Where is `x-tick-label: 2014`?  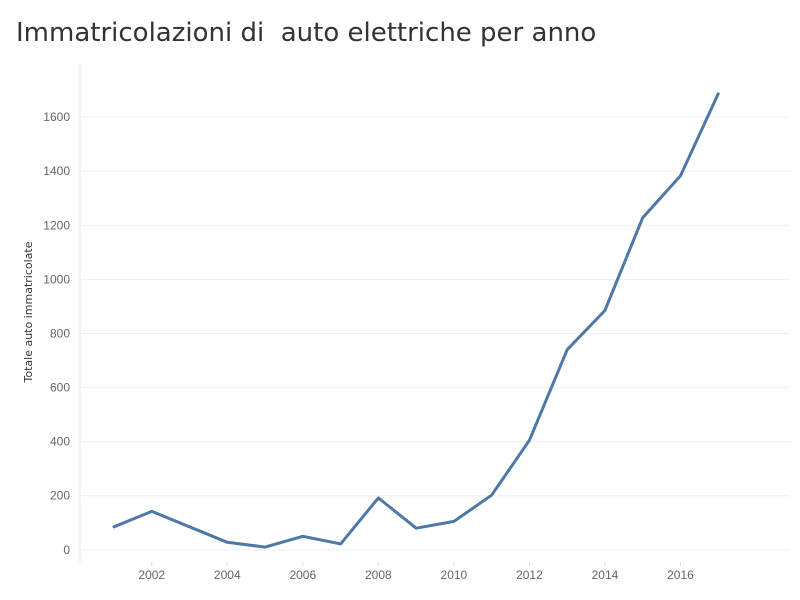
x-tick-label: 2014 is located at coordinates (605, 575).